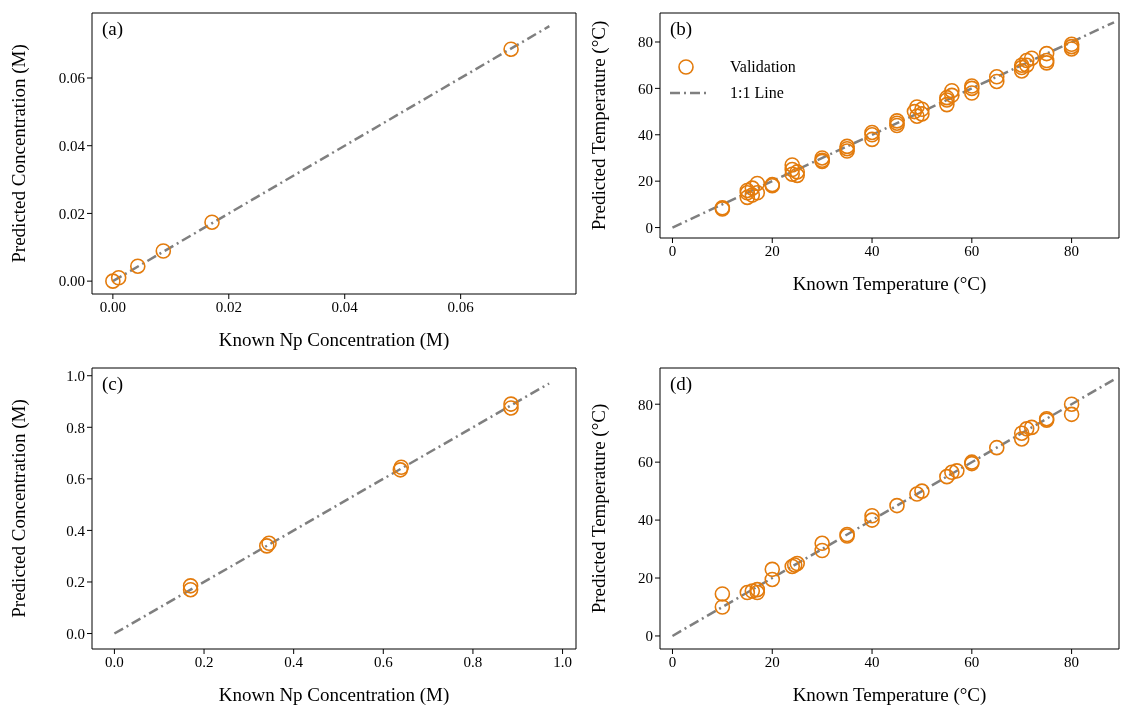 Image resolution: width=1123 pixels, height=709 pixels. Describe the element at coordinates (294, 661) in the screenshot. I see `x-tick-label: 0.4` at that location.